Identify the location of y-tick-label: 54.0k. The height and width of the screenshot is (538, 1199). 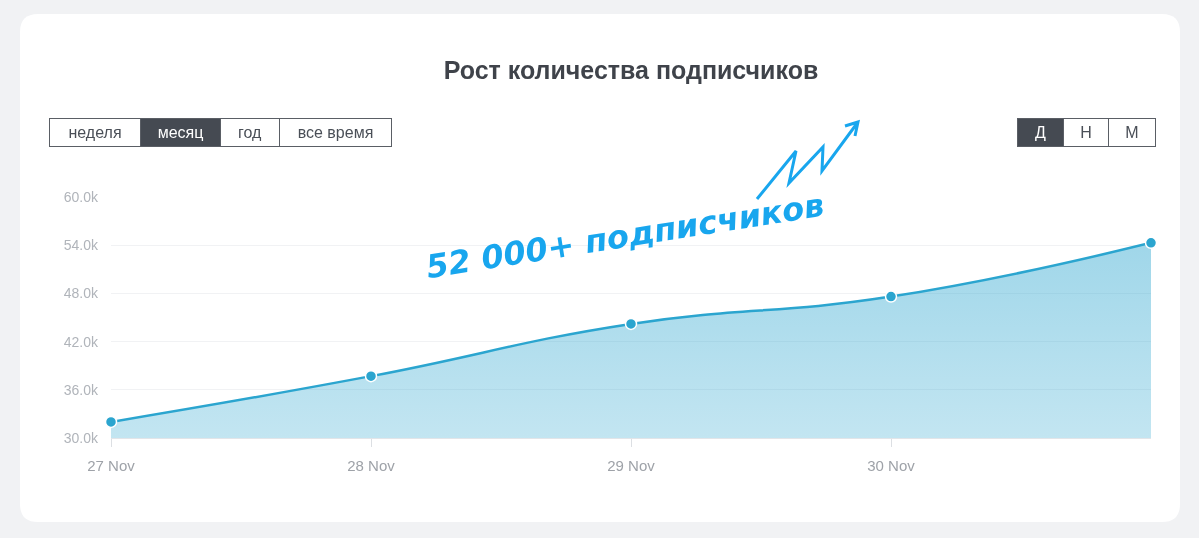
(81, 245).